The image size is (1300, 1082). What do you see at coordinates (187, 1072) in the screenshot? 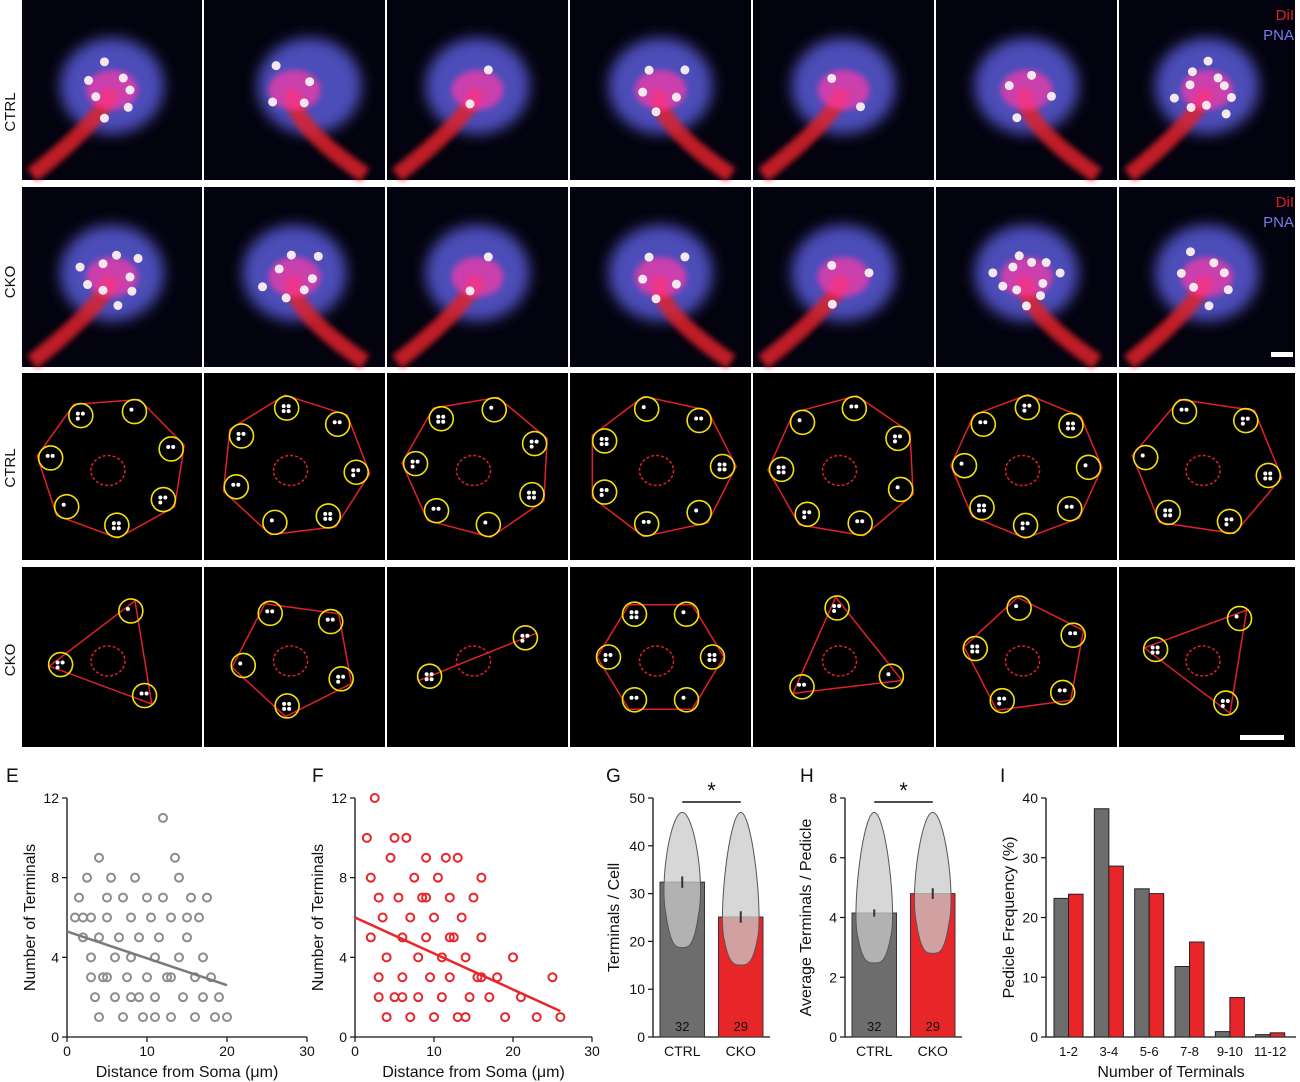
I see `x-axis-label: Distance from Soma (μm)` at bounding box center [187, 1072].